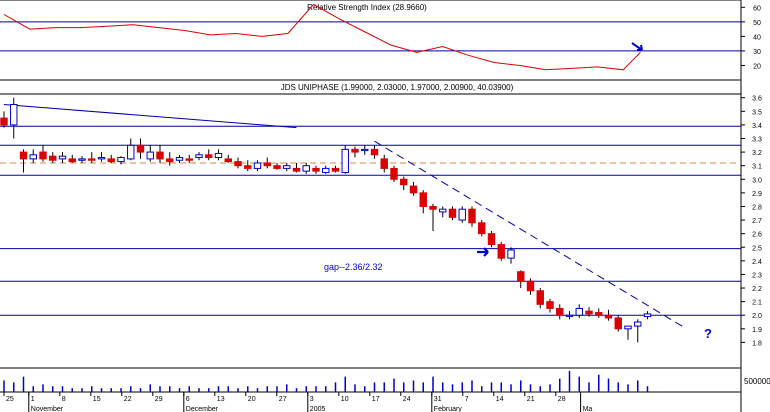 This screenshot has width=770, height=412. Describe the element at coordinates (757, 167) in the screenshot. I see `price-tick-label: 3.1` at that location.